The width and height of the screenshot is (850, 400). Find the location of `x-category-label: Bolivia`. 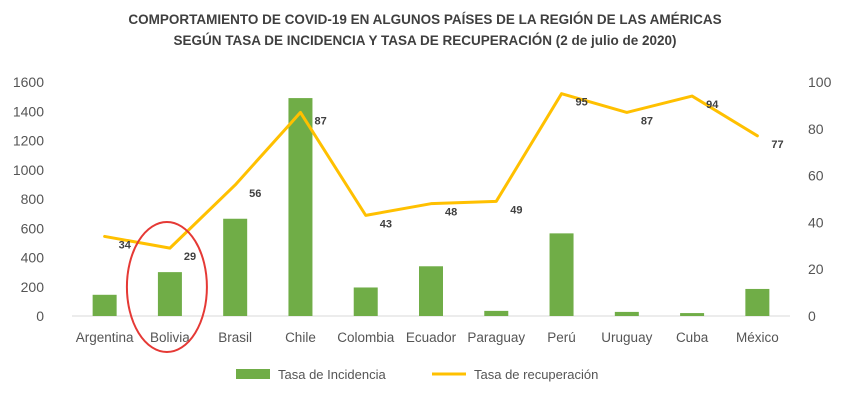

x-category-label: Bolivia is located at coordinates (170, 337).